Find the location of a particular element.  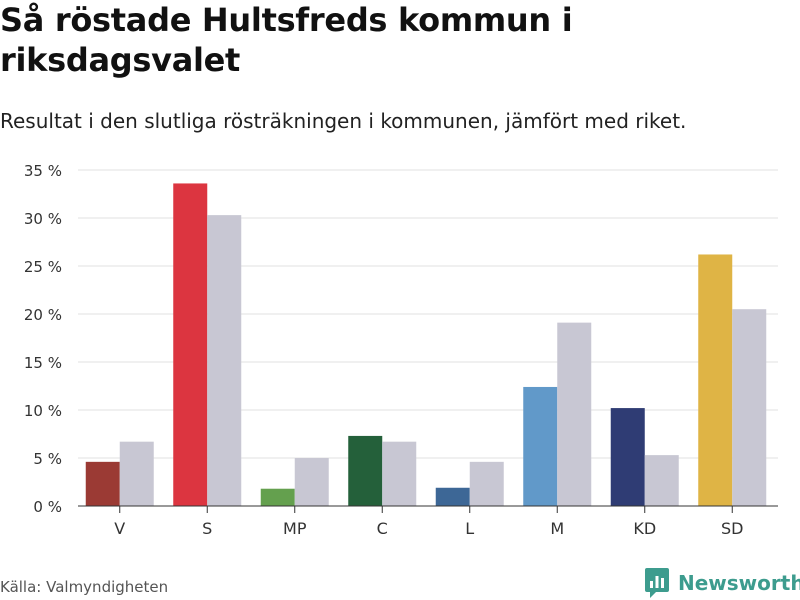

bar-riket-m is located at coordinates (574, 414).